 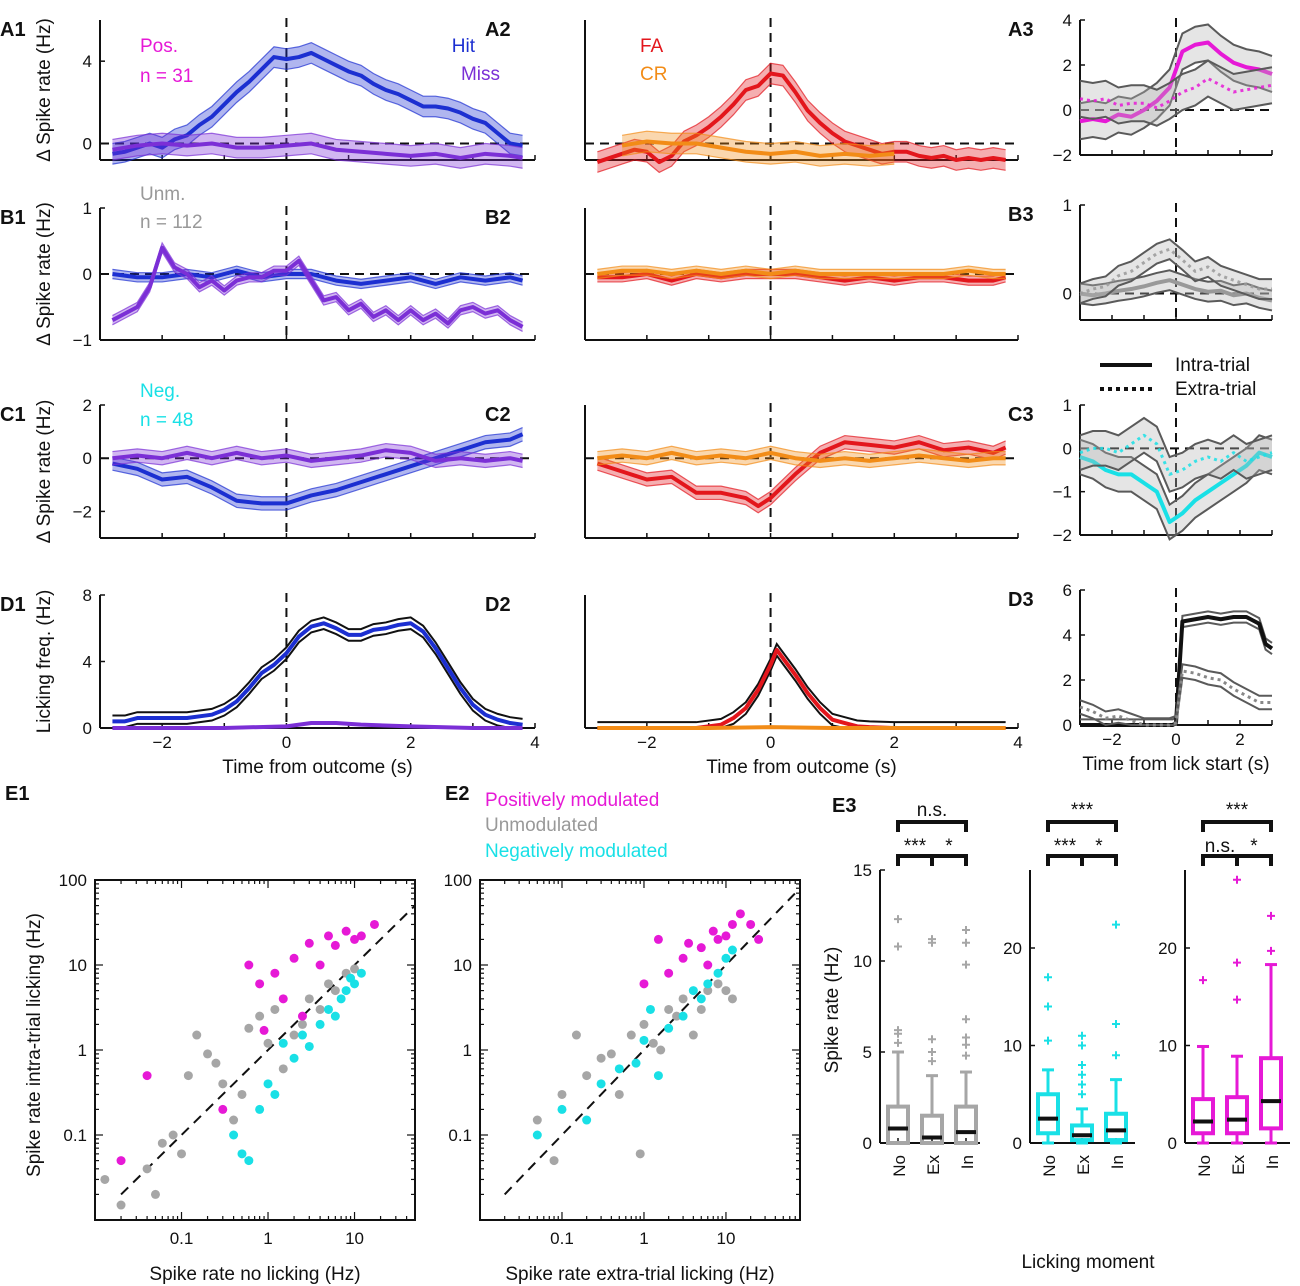 I want to click on panel-label: B1, so click(x=13, y=218).